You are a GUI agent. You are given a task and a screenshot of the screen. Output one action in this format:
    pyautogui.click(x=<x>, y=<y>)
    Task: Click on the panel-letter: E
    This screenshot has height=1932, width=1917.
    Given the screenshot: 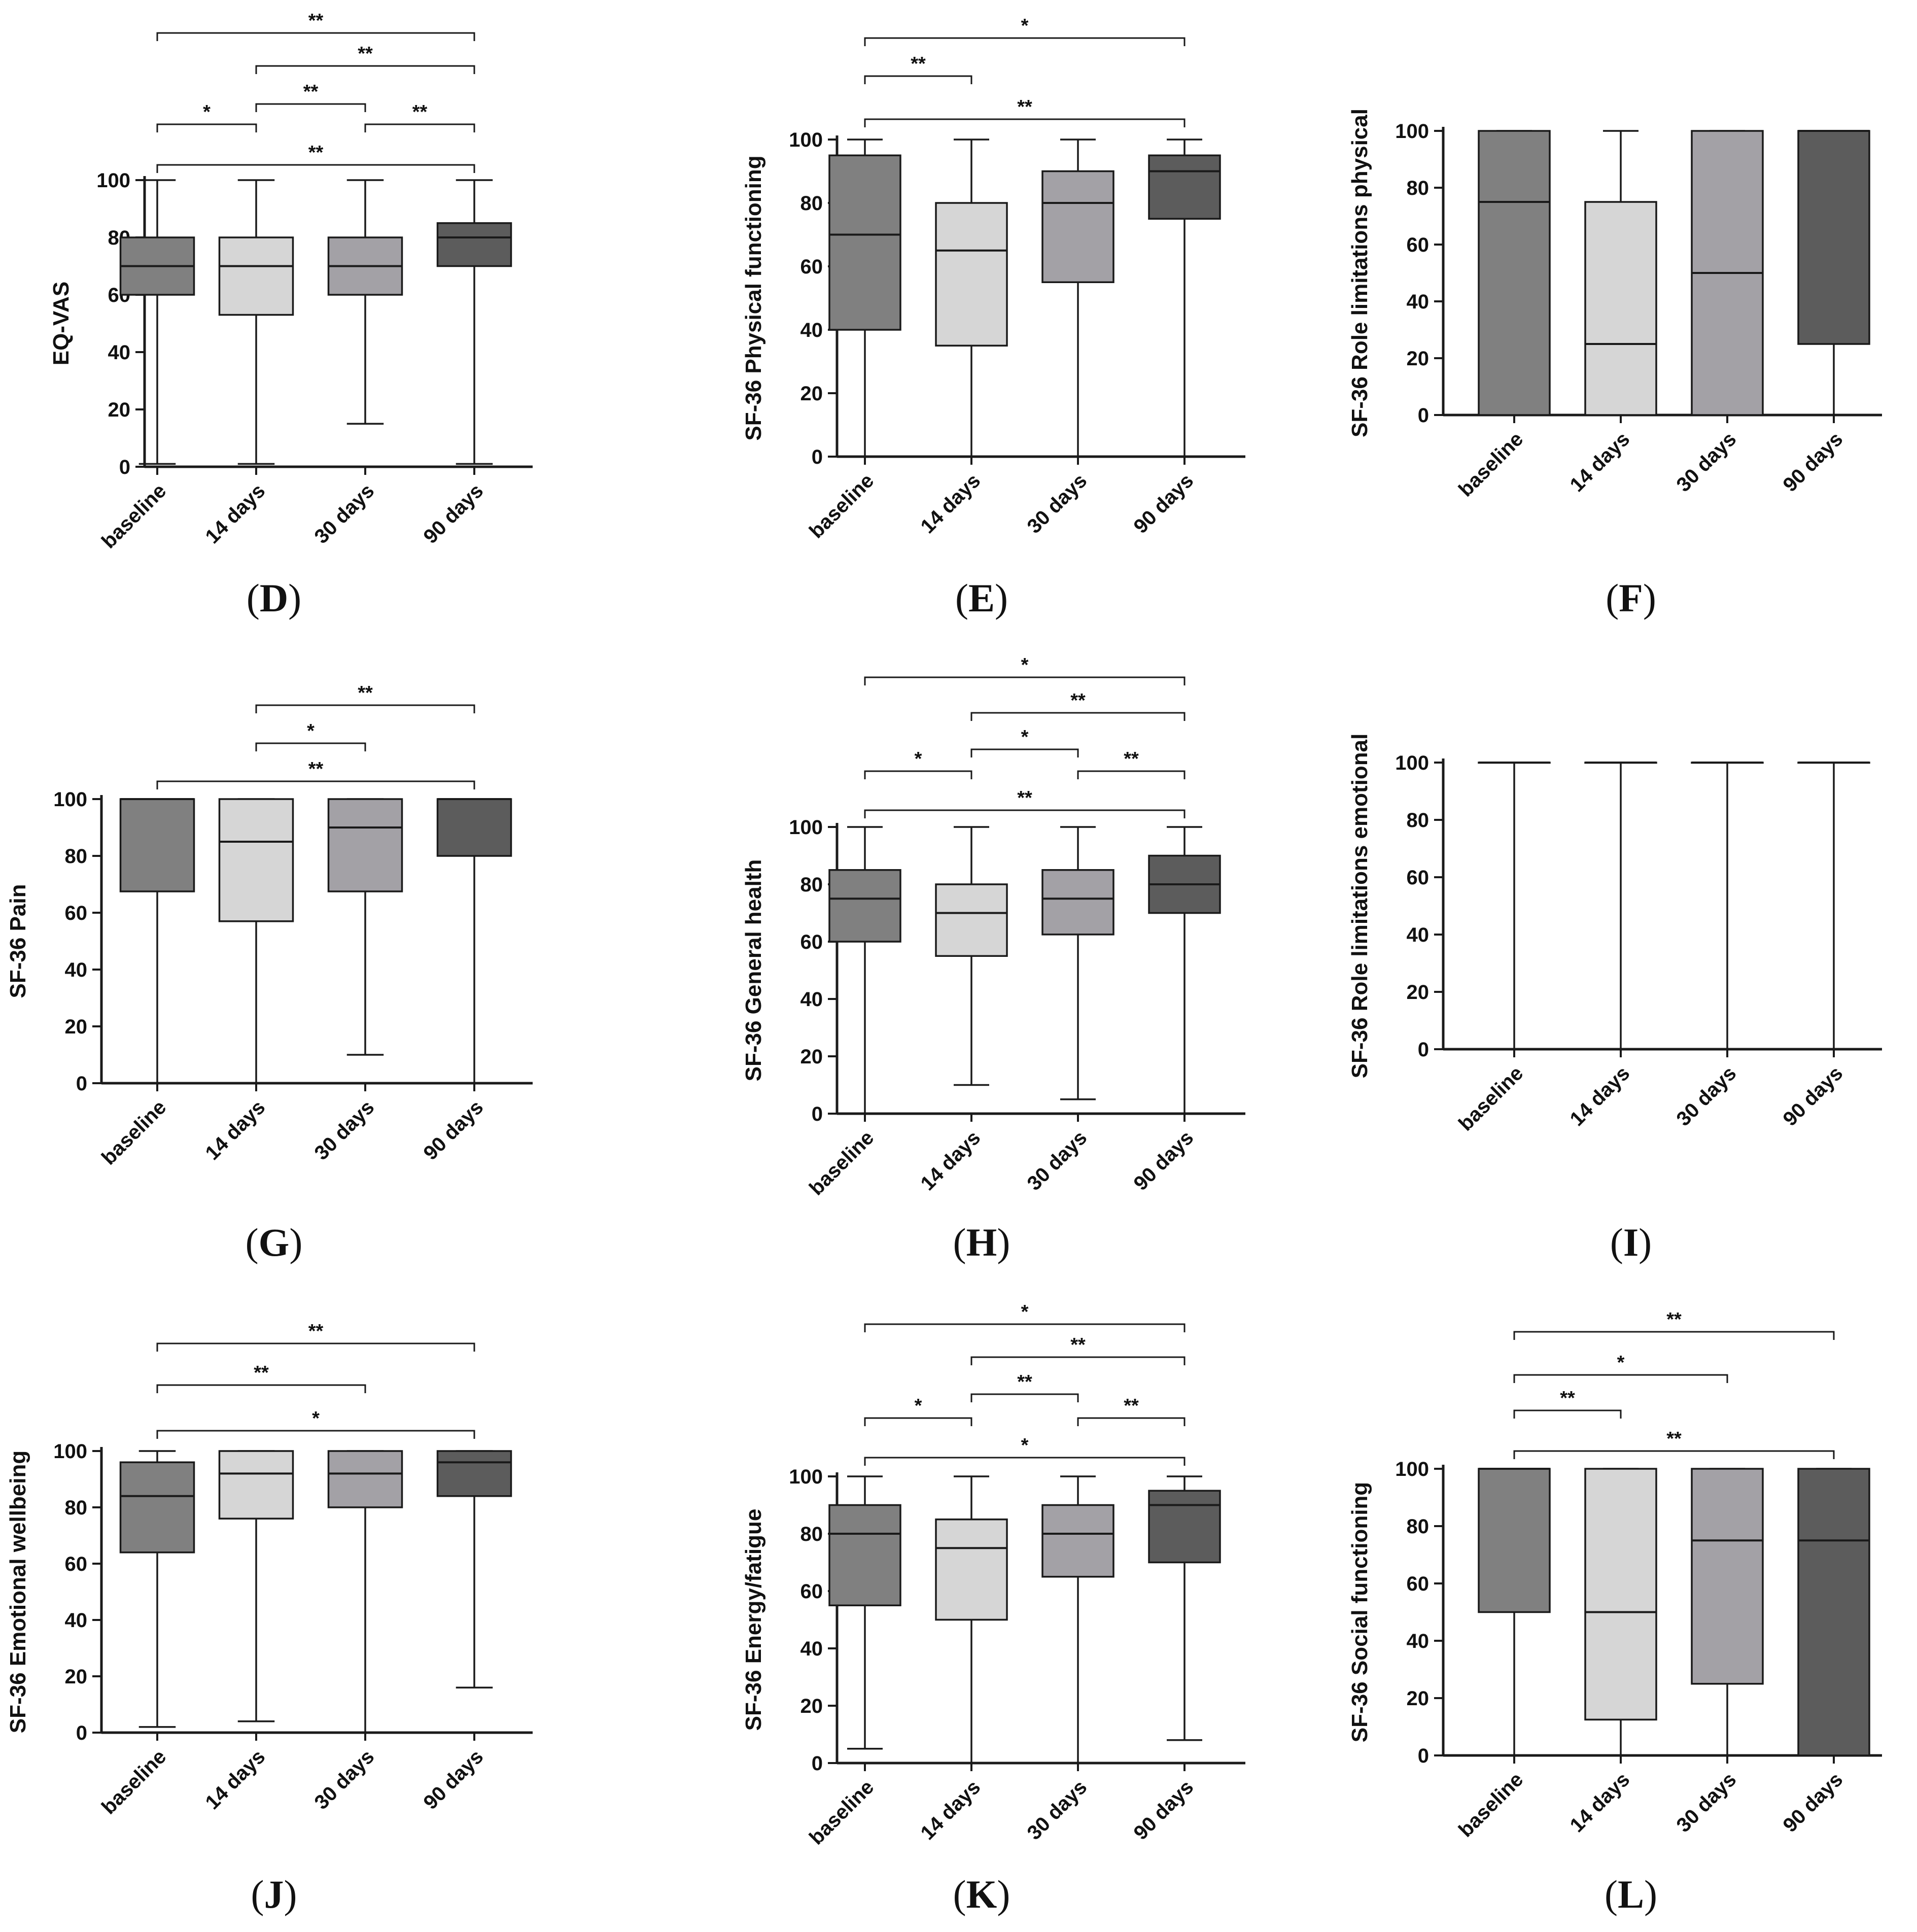 What is the action you would take?
    pyautogui.click(x=981, y=598)
    